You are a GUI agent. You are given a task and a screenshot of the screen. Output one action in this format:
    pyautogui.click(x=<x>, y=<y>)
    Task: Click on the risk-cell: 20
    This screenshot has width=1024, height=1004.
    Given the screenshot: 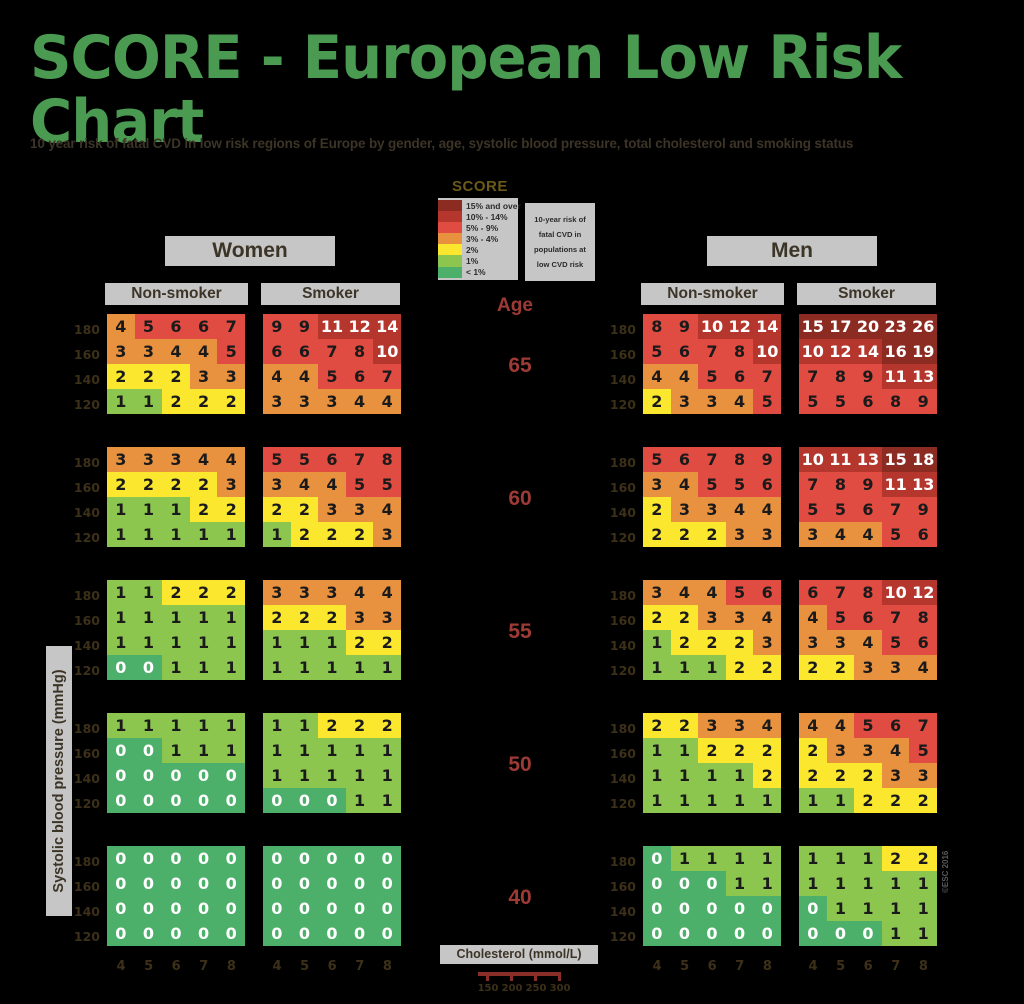 What is the action you would take?
    pyautogui.click(x=868, y=326)
    